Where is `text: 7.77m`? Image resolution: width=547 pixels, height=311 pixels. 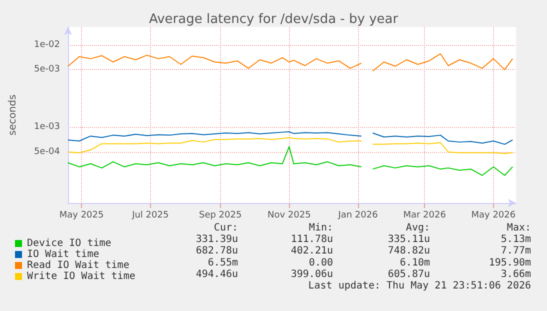 text: 7.77m is located at coordinates (516, 251).